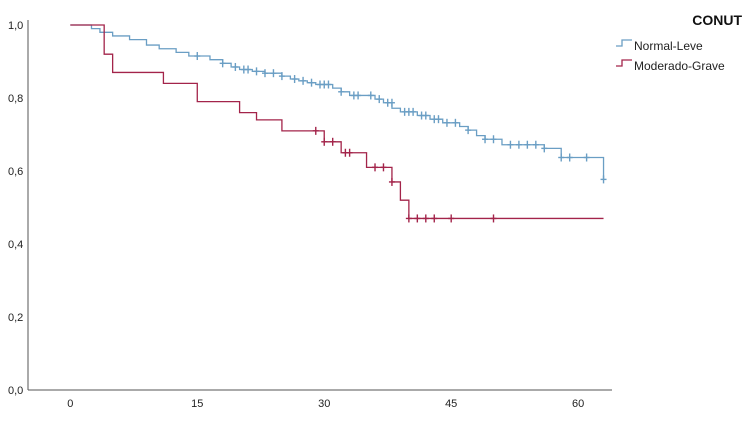  What do you see at coordinates (451, 404) in the screenshot?
I see `x-tick-label: 45` at bounding box center [451, 404].